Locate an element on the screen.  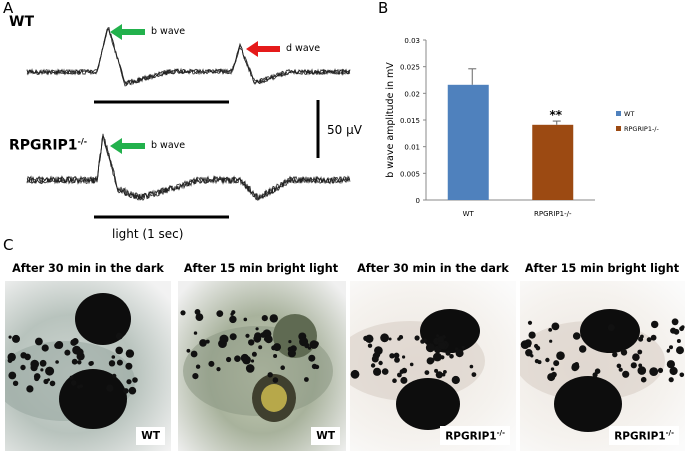
photo-2-title: After 15 min bright light is located at coordinates (261, 268).